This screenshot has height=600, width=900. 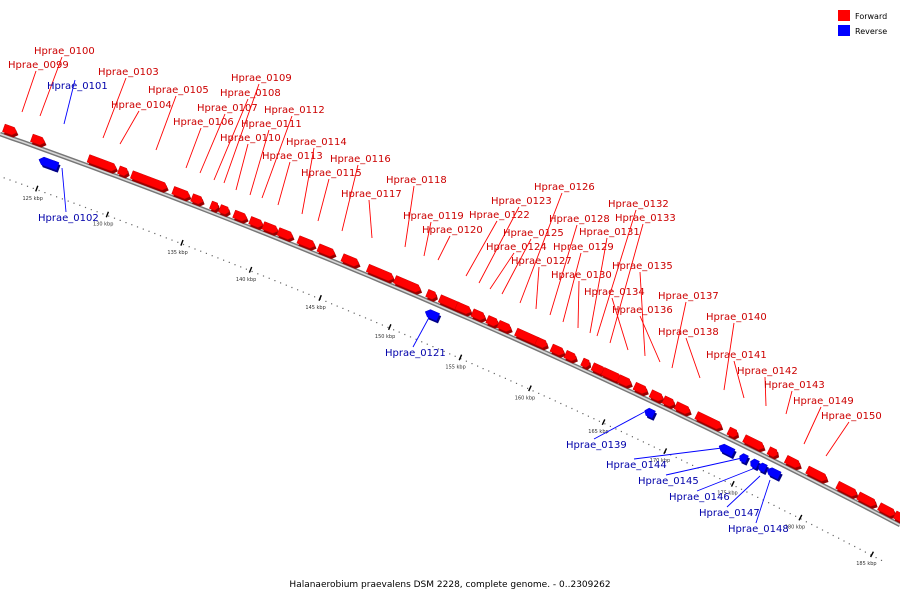 I want to click on gene-label-Hprae_0146: Hprae_0146, so click(x=699, y=497).